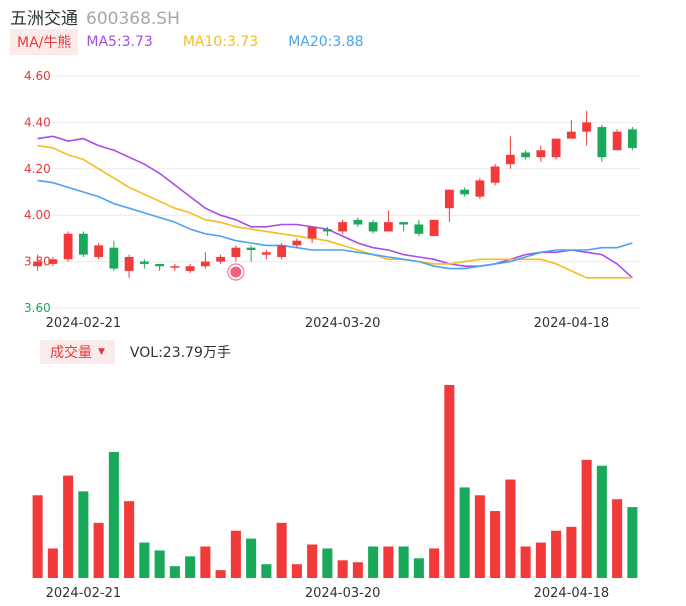 The width and height of the screenshot is (686, 606). What do you see at coordinates (180, 353) in the screenshot?
I see `volume-value: VOL:23.79万手` at bounding box center [180, 353].